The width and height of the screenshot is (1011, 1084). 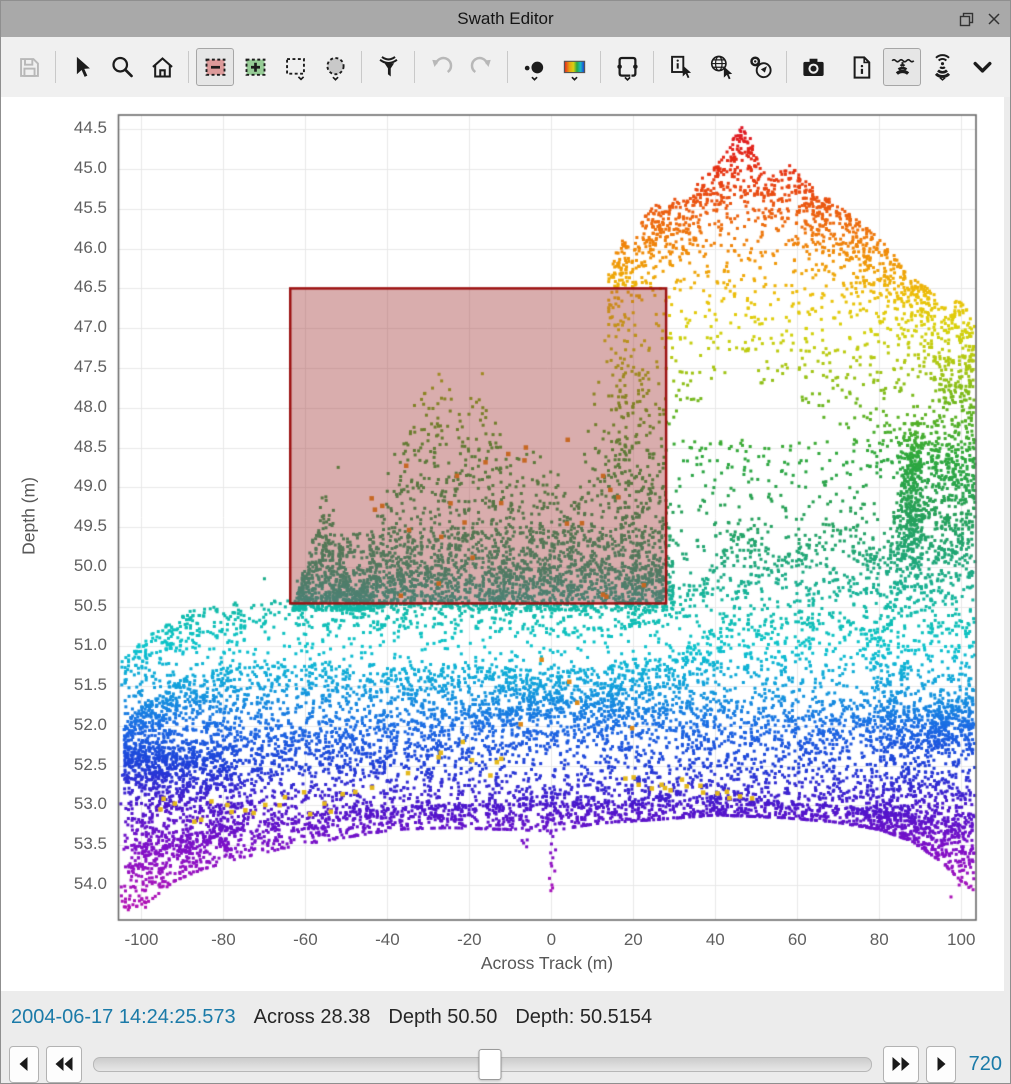 What do you see at coordinates (443, 1016) in the screenshot?
I see `cursor-depth-value: Depth 50.50` at bounding box center [443, 1016].